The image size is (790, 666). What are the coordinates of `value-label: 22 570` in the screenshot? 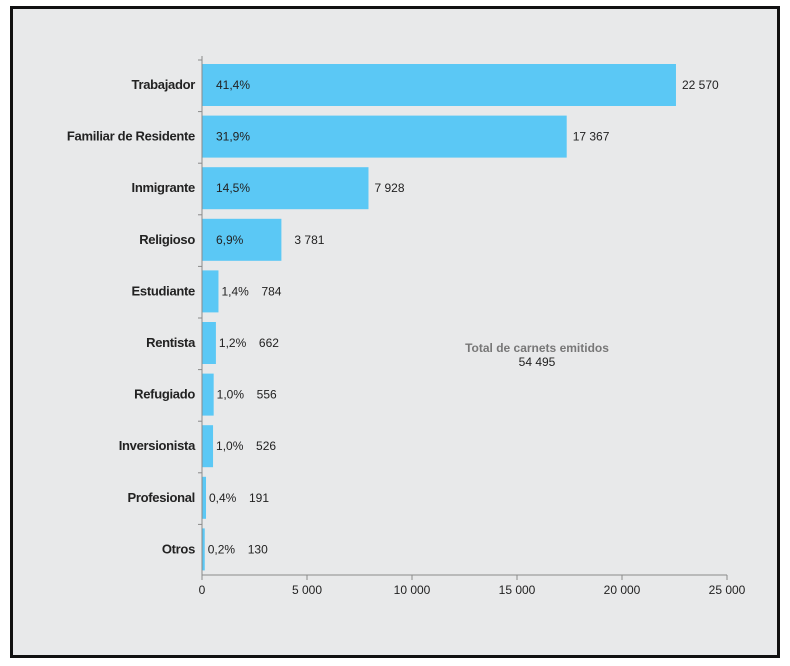 It's located at (700, 85).